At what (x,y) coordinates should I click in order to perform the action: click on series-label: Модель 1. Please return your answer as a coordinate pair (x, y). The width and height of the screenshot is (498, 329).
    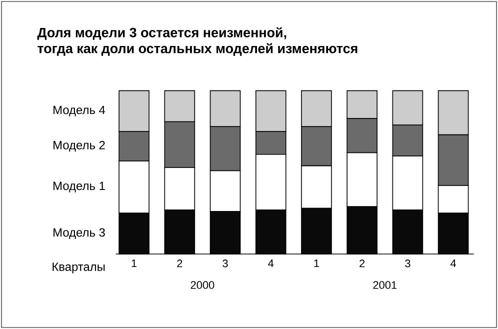
    Looking at the image, I should click on (79, 187).